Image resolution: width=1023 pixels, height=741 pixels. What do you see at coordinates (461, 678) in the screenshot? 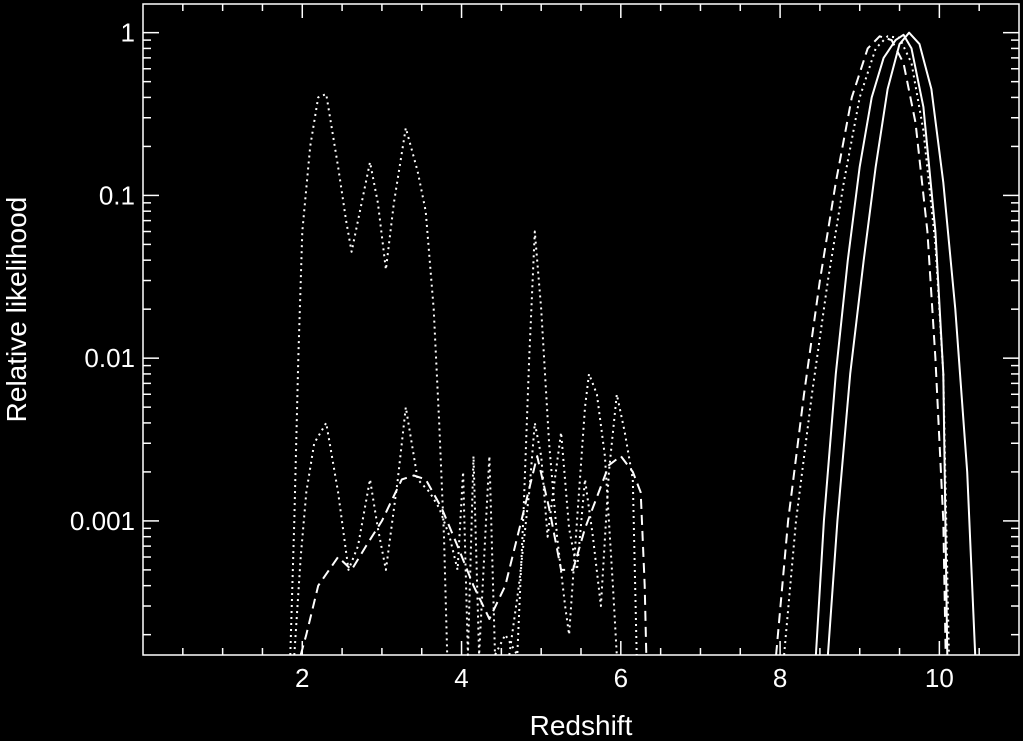
I see `x-tick-label: 4` at bounding box center [461, 678].